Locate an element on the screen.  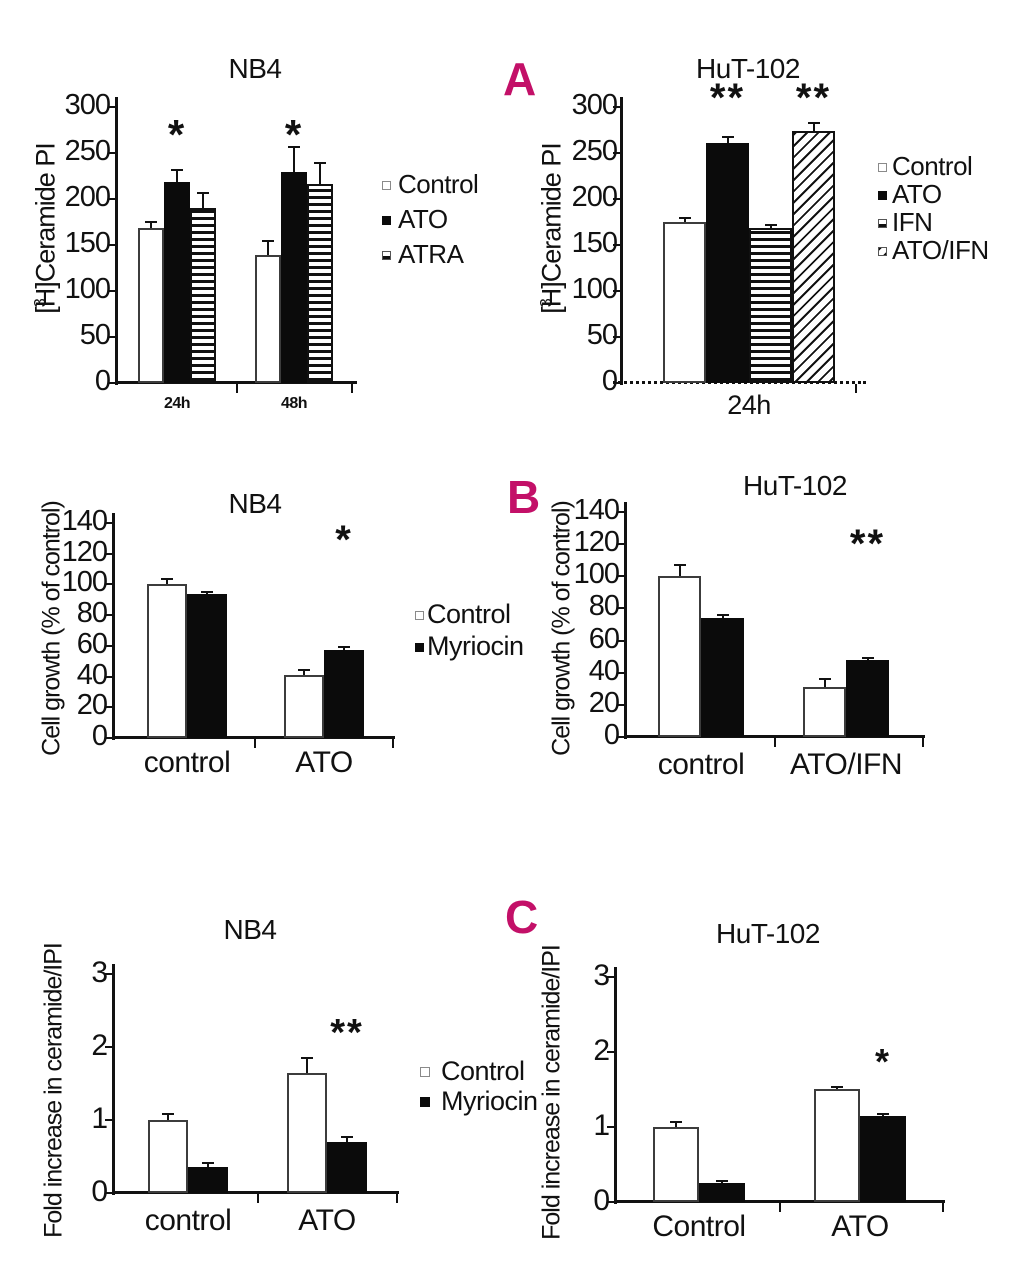
x-category-label: 48h is located at coordinates (294, 403).